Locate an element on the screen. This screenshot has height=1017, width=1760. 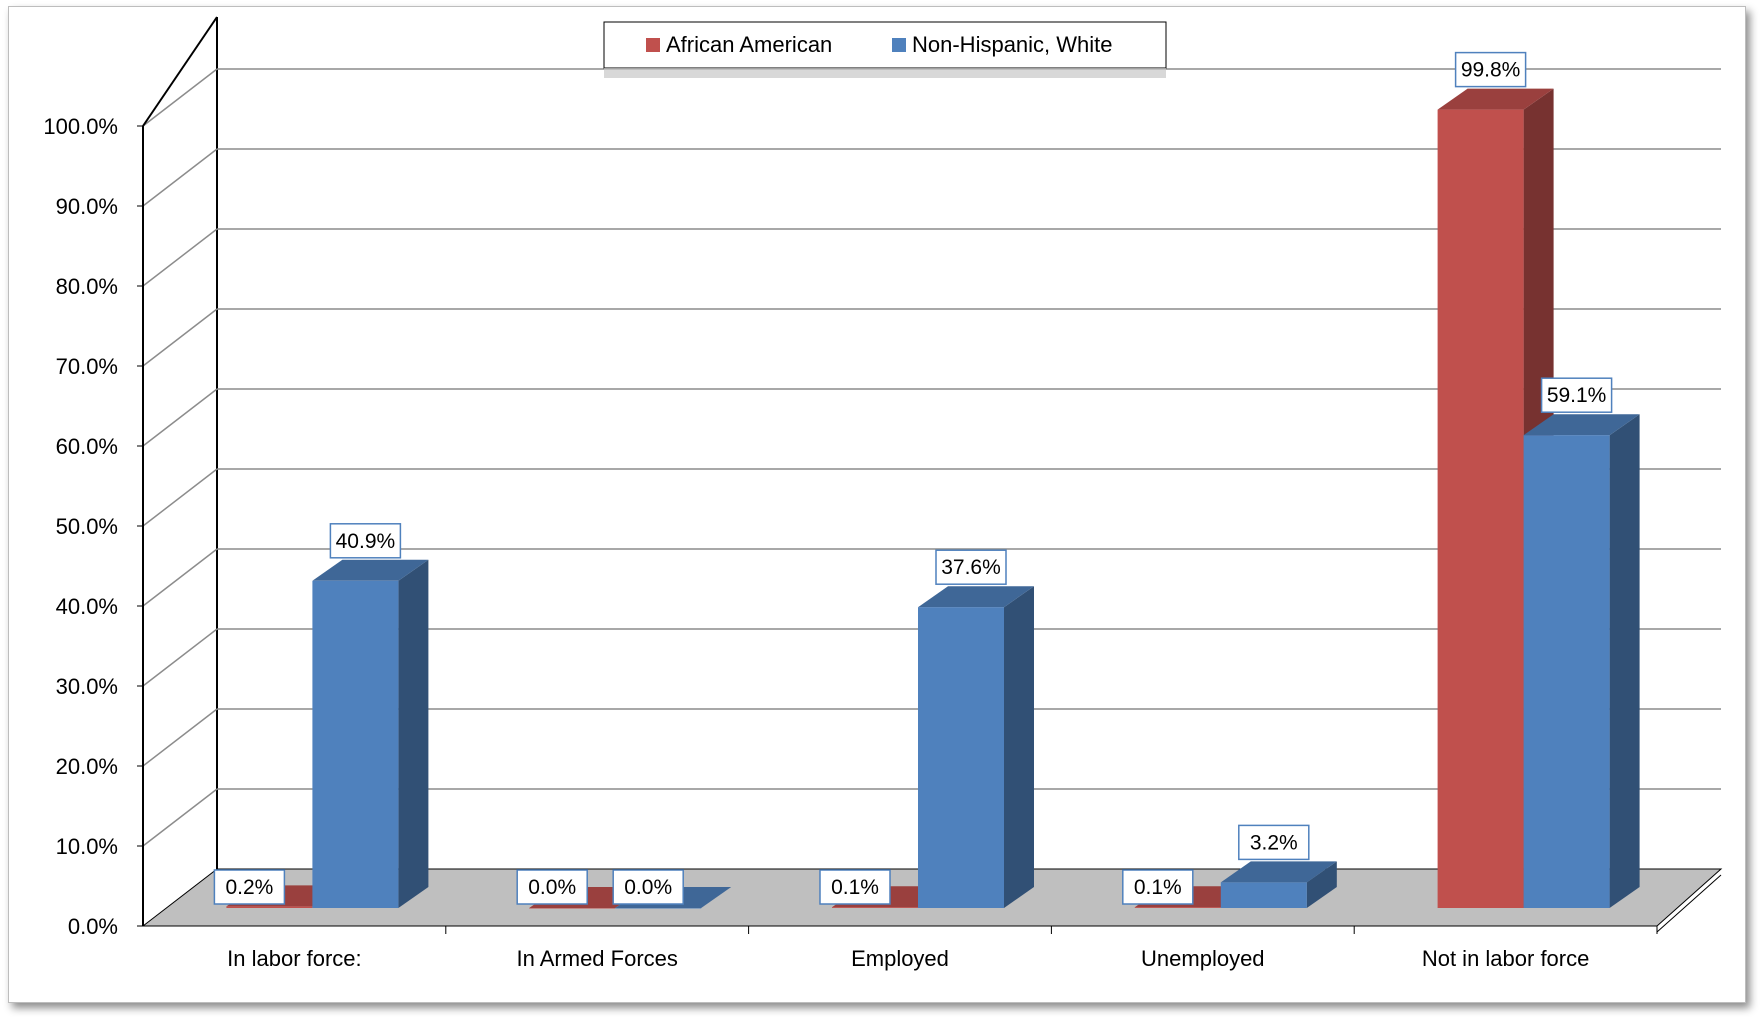
bar-non-hispanic-white-unemployed is located at coordinates (1278, 884).